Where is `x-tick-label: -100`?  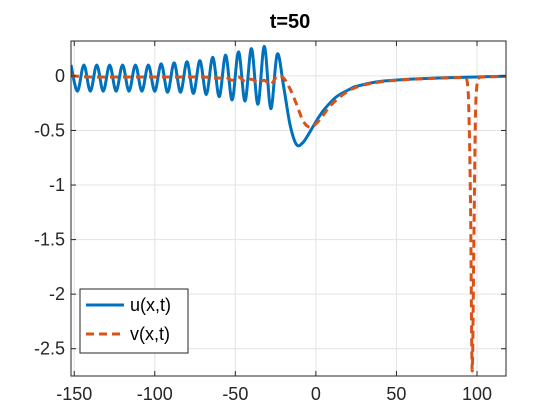
x-tick-label: -100 is located at coordinates (155, 394).